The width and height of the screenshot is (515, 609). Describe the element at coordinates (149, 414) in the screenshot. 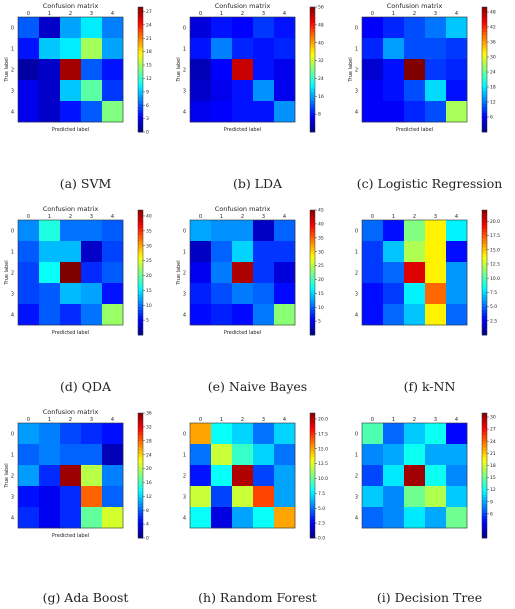

I see `colorbar-tick-label: 36` at that location.